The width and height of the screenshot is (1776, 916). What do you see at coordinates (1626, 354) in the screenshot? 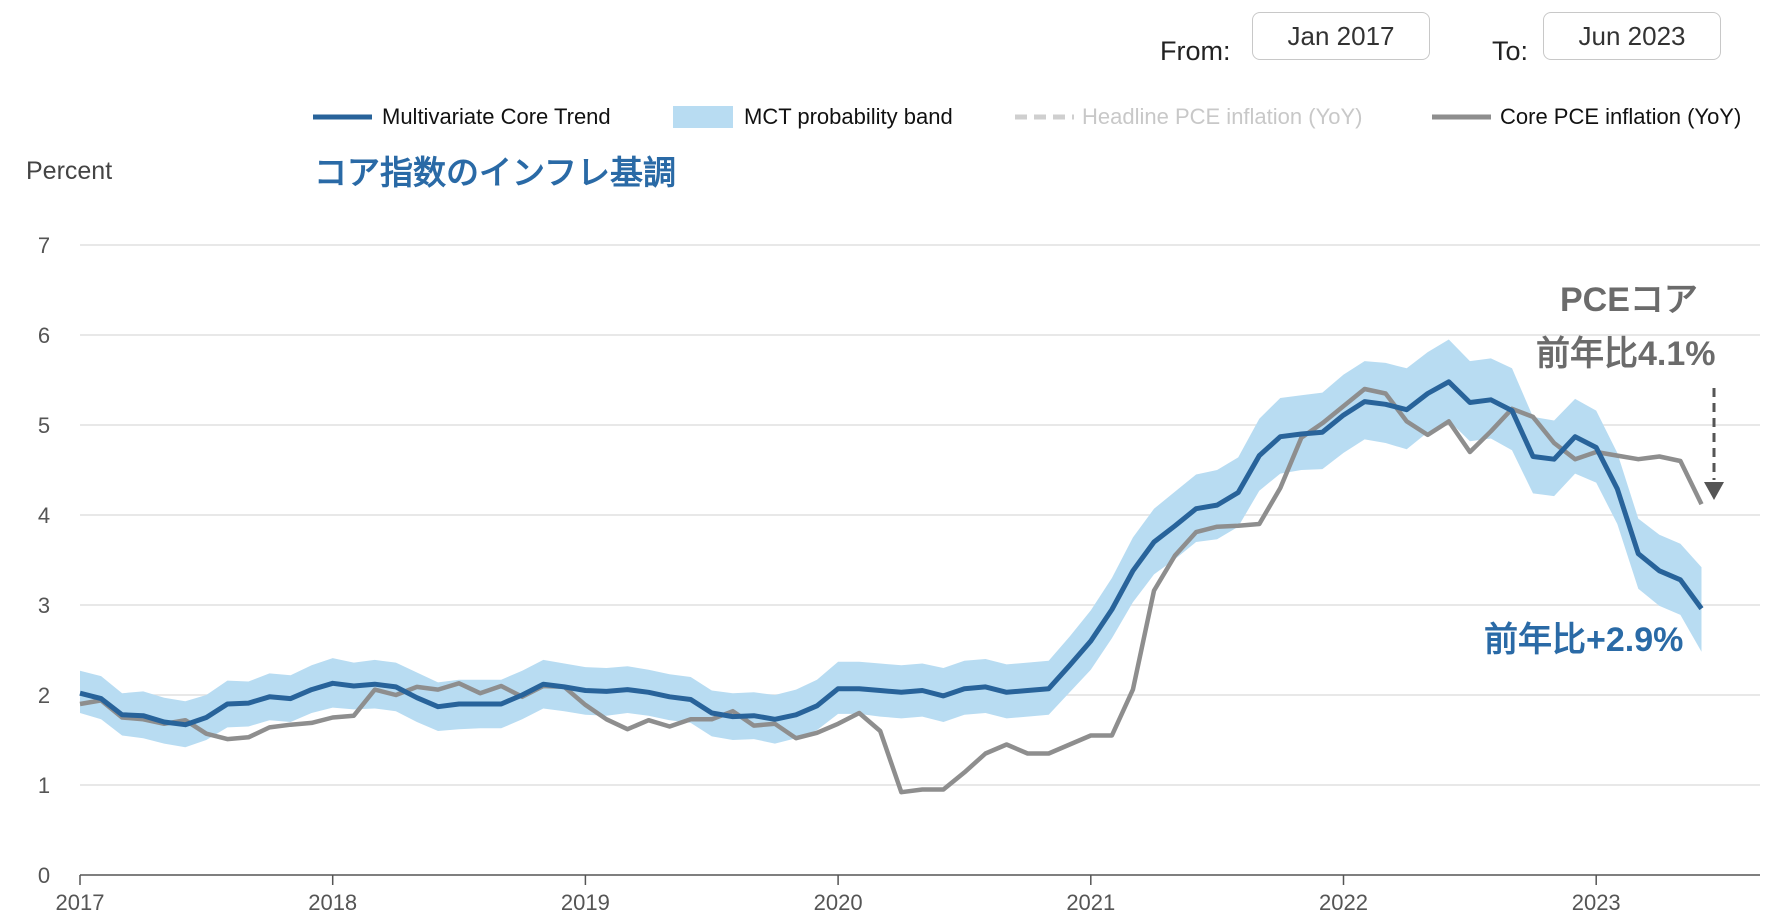
I see `core-annotation-line2: 前年比4.1%` at bounding box center [1626, 354].